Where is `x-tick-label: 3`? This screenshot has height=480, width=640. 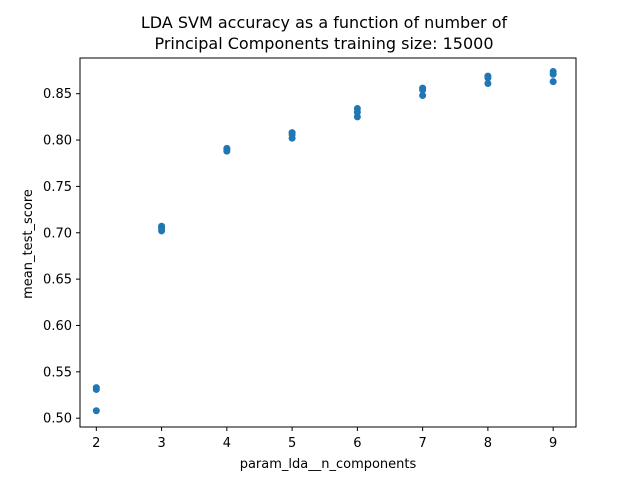
x-tick-label: 3 is located at coordinates (161, 443).